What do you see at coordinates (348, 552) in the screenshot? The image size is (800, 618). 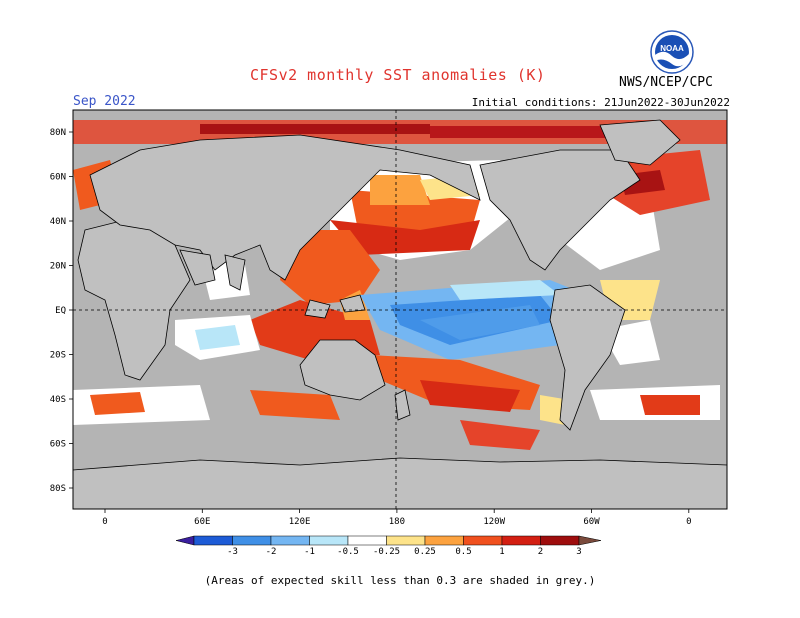 I see `colorbar-tick-label: -0.5` at bounding box center [348, 552].